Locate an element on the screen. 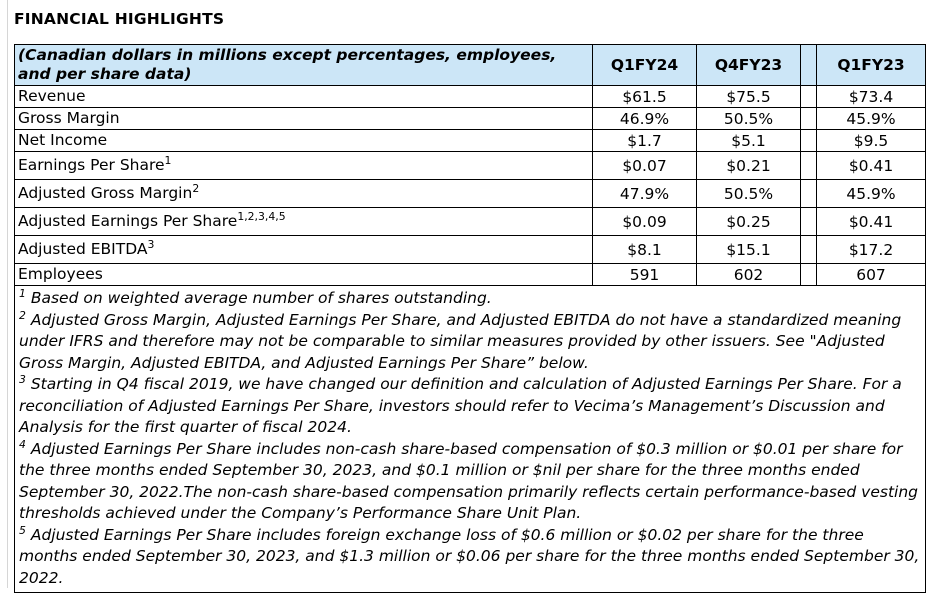 The width and height of the screenshot is (944, 593). cell-value: $0.25 is located at coordinates (748, 221).